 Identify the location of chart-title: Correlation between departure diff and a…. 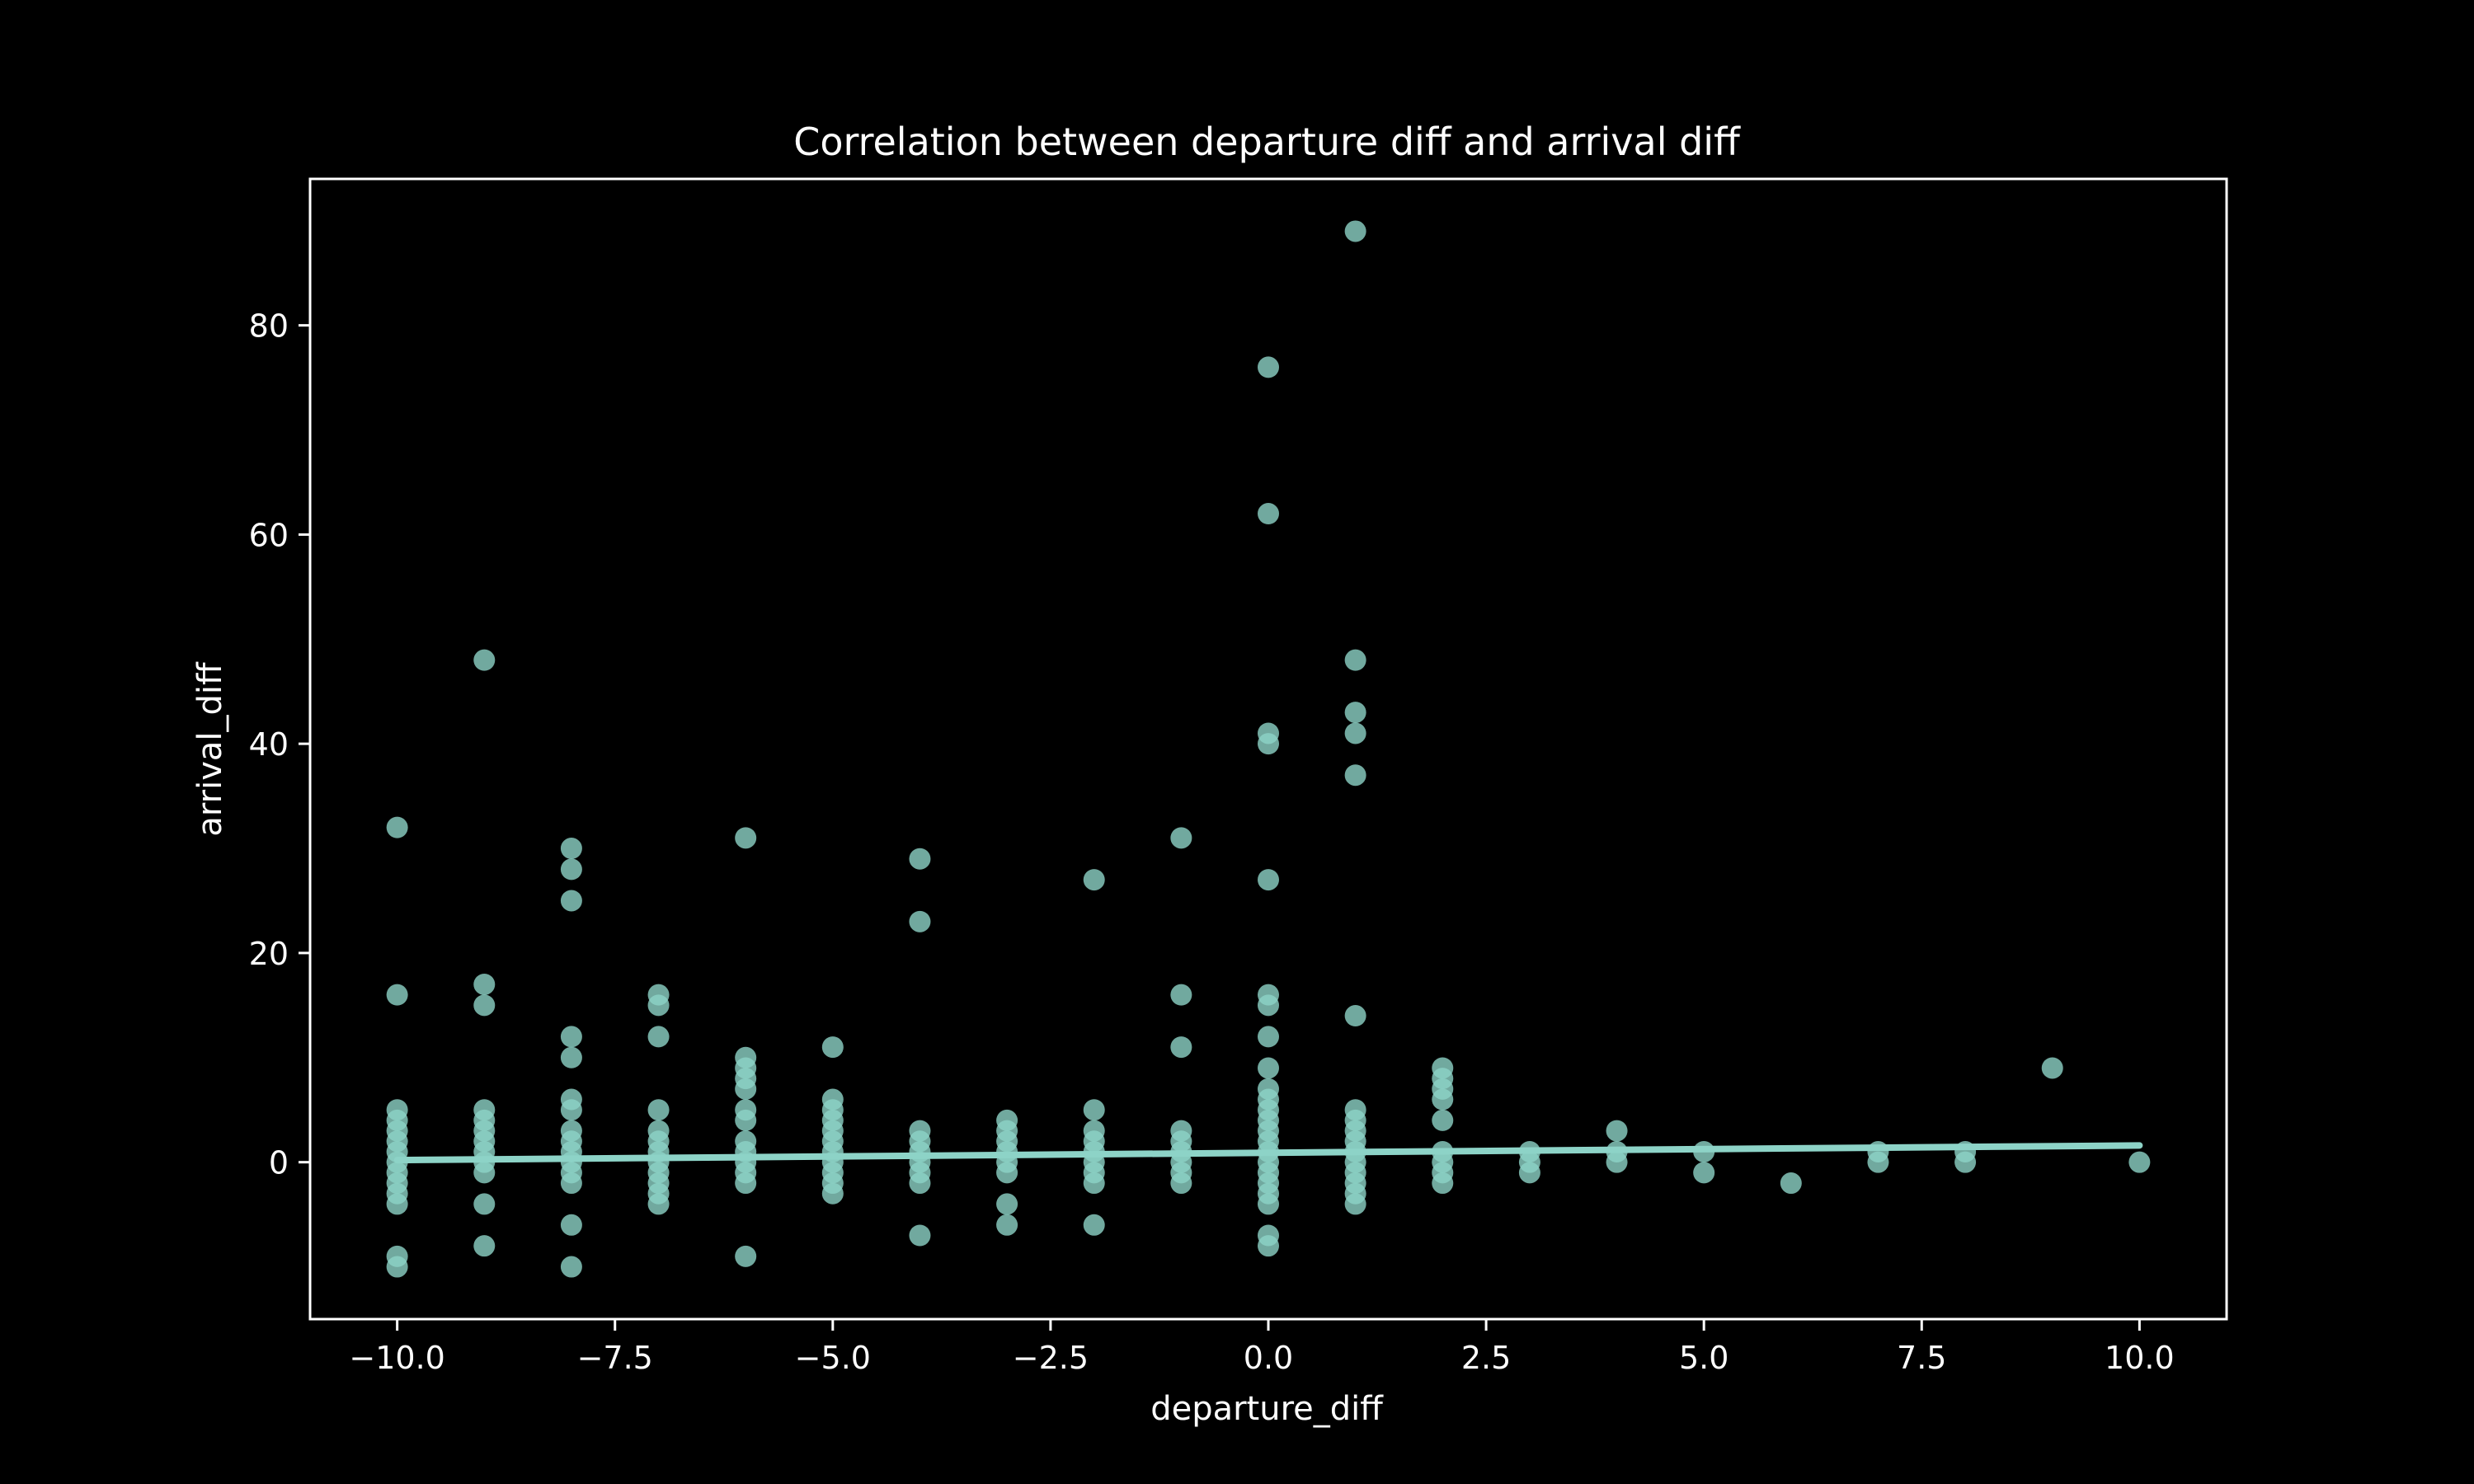
(1267, 142).